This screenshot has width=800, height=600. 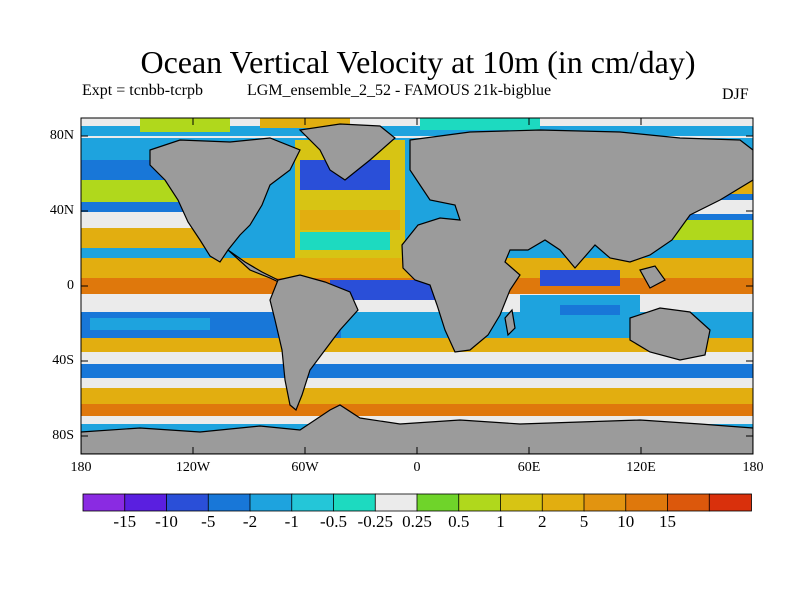 What do you see at coordinates (63, 435) in the screenshot?
I see `lat-label-80s: 80S` at bounding box center [63, 435].